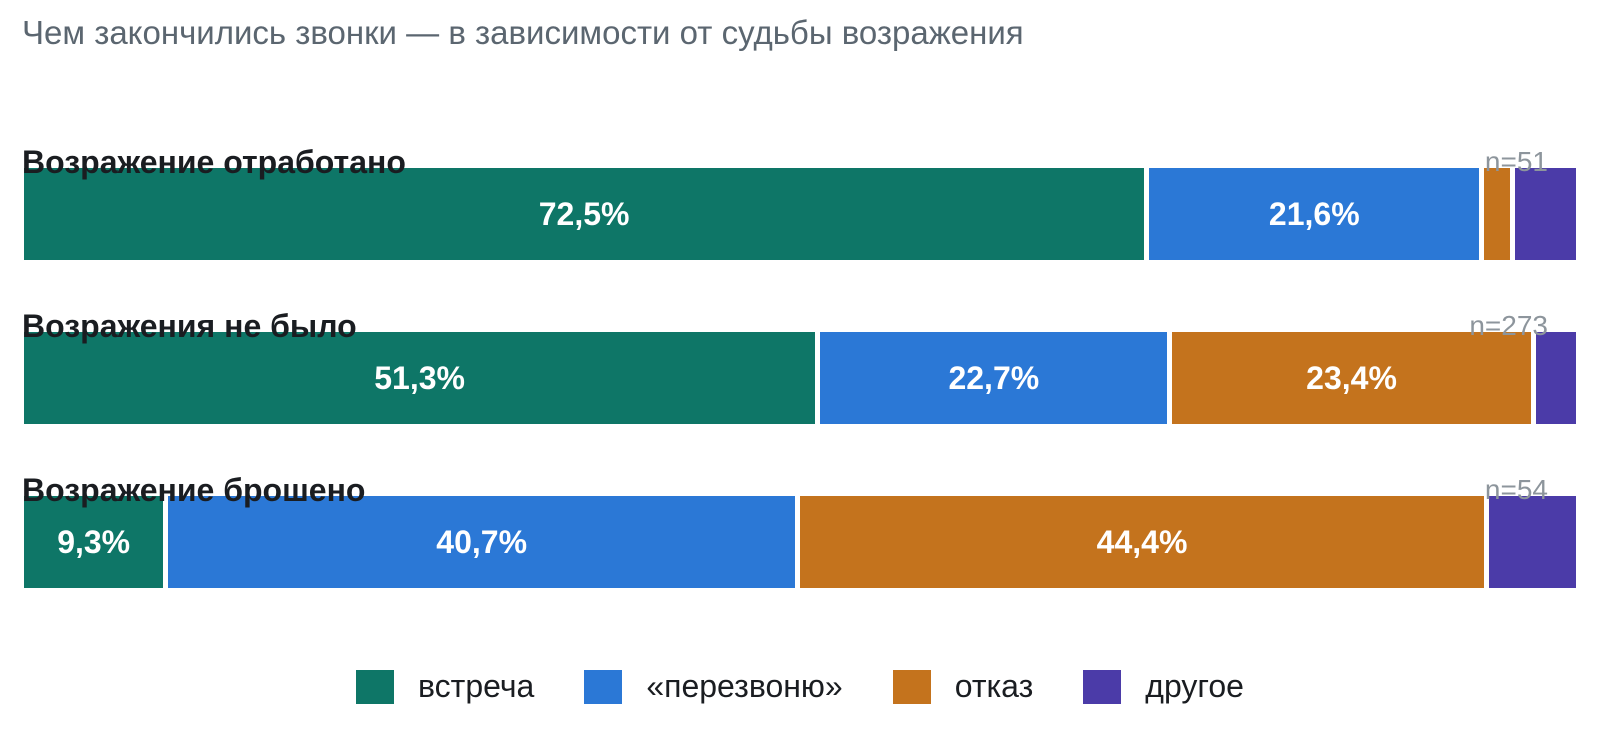 This screenshot has width=1600, height=739. Describe the element at coordinates (744, 686) in the screenshot. I see `legend-label: «перезвоню»` at that location.